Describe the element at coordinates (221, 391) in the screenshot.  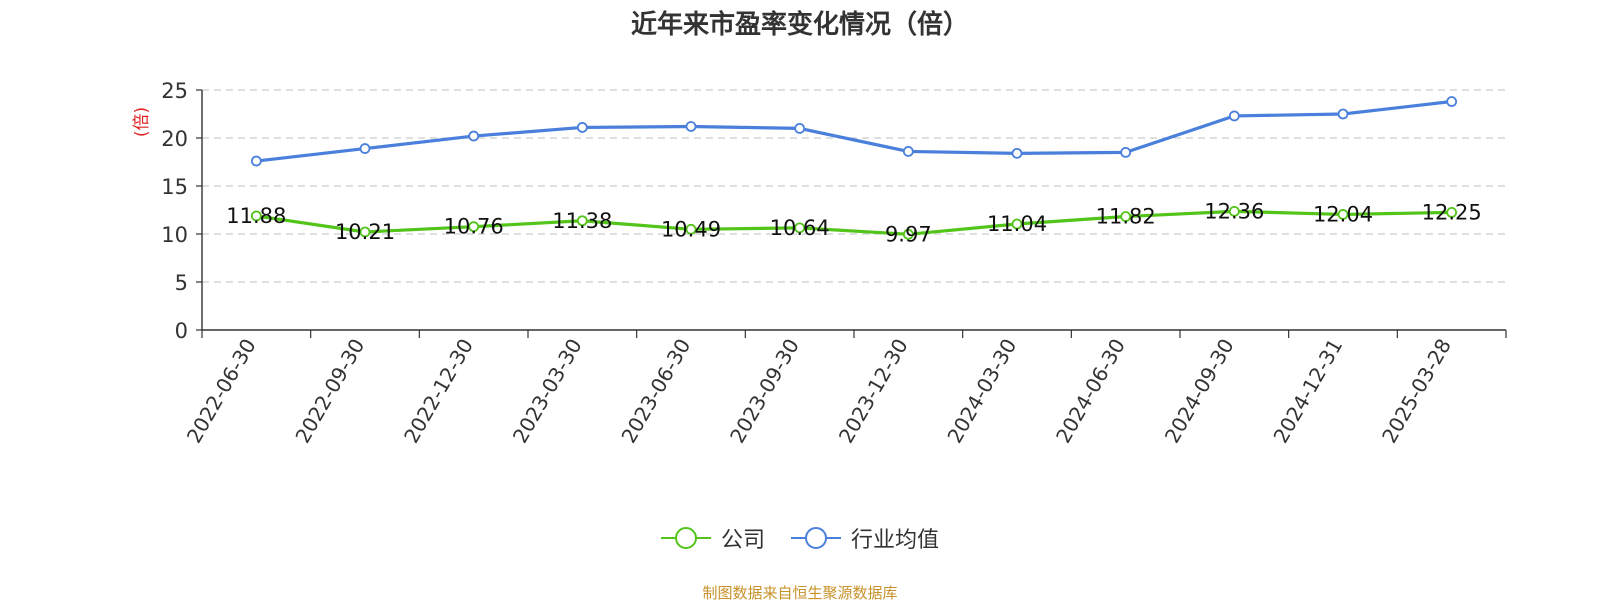
I see `x-tick-label: 2022-06-30` at that location.